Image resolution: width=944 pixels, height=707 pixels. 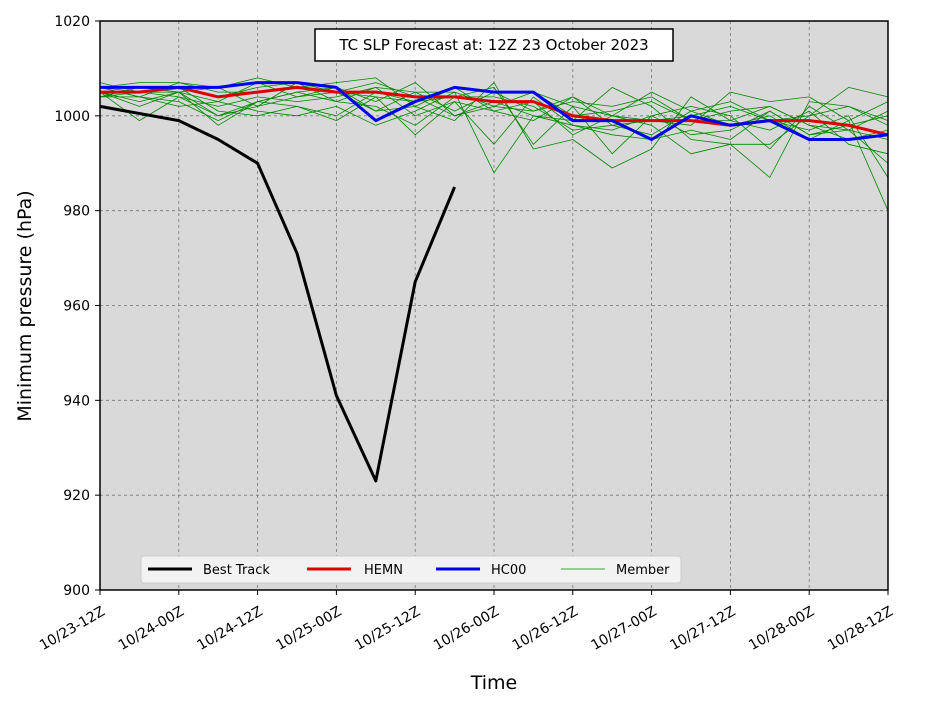 I want to click on y-tick-label: 1020, so click(x=72, y=22).